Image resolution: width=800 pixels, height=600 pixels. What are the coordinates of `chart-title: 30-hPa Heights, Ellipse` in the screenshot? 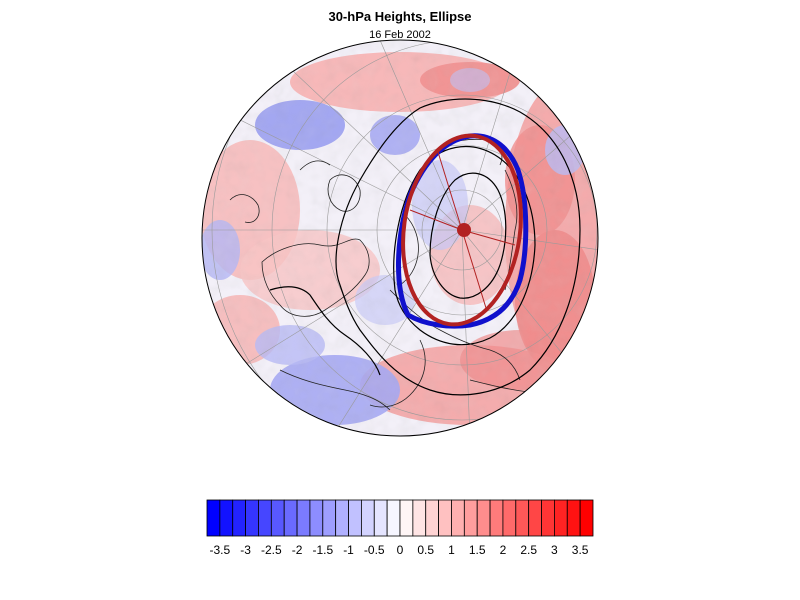 It's located at (400, 16).